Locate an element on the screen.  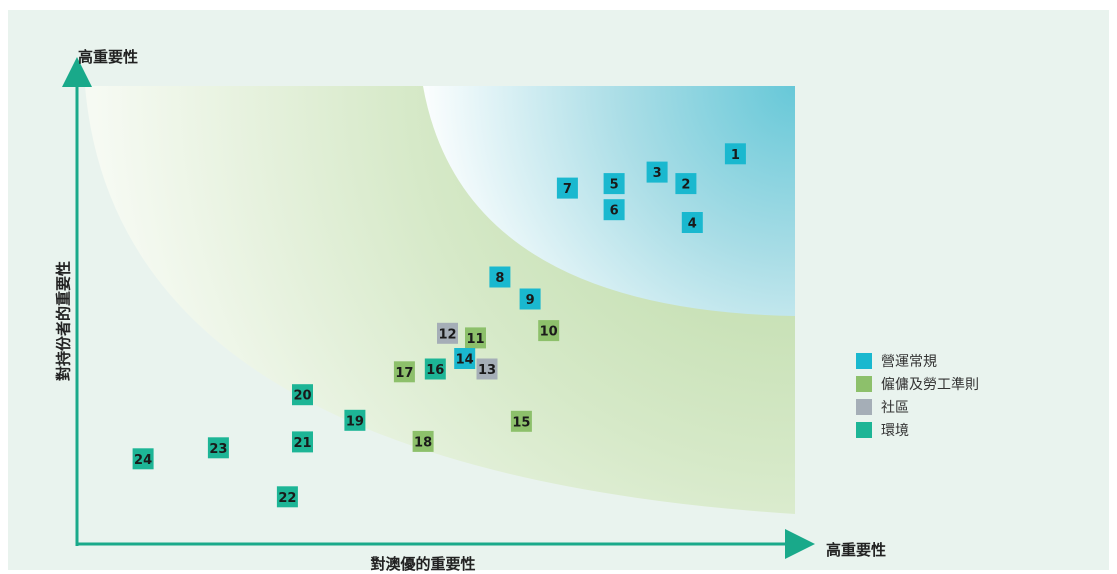
point-15: 15 is located at coordinates (521, 421).